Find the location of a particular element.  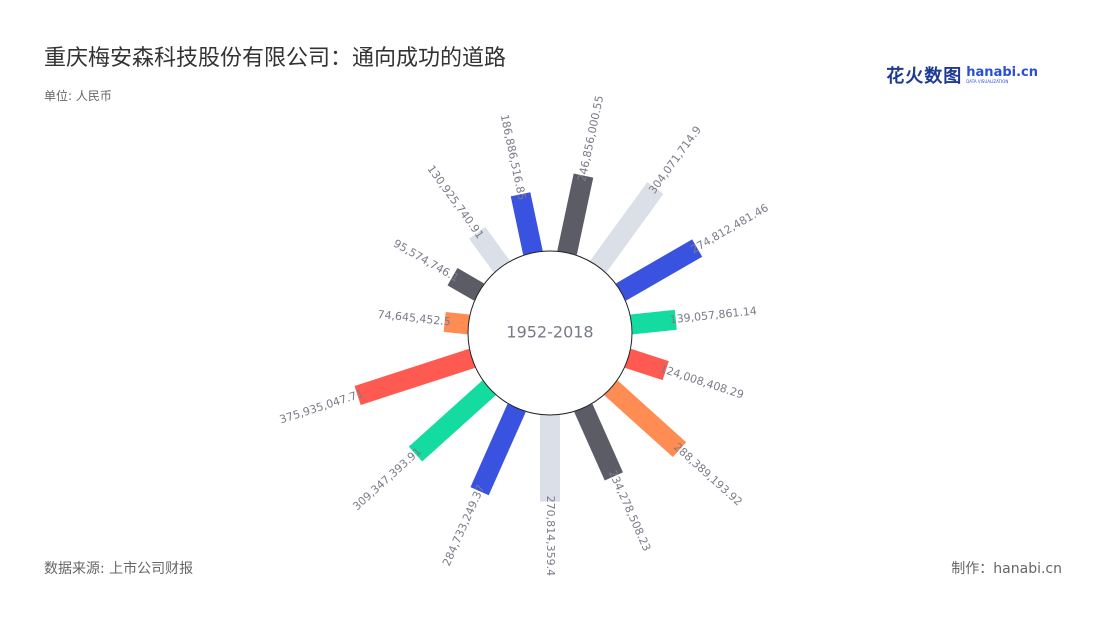

bar-value-label: 124,008,408.29 is located at coordinates (701, 381).